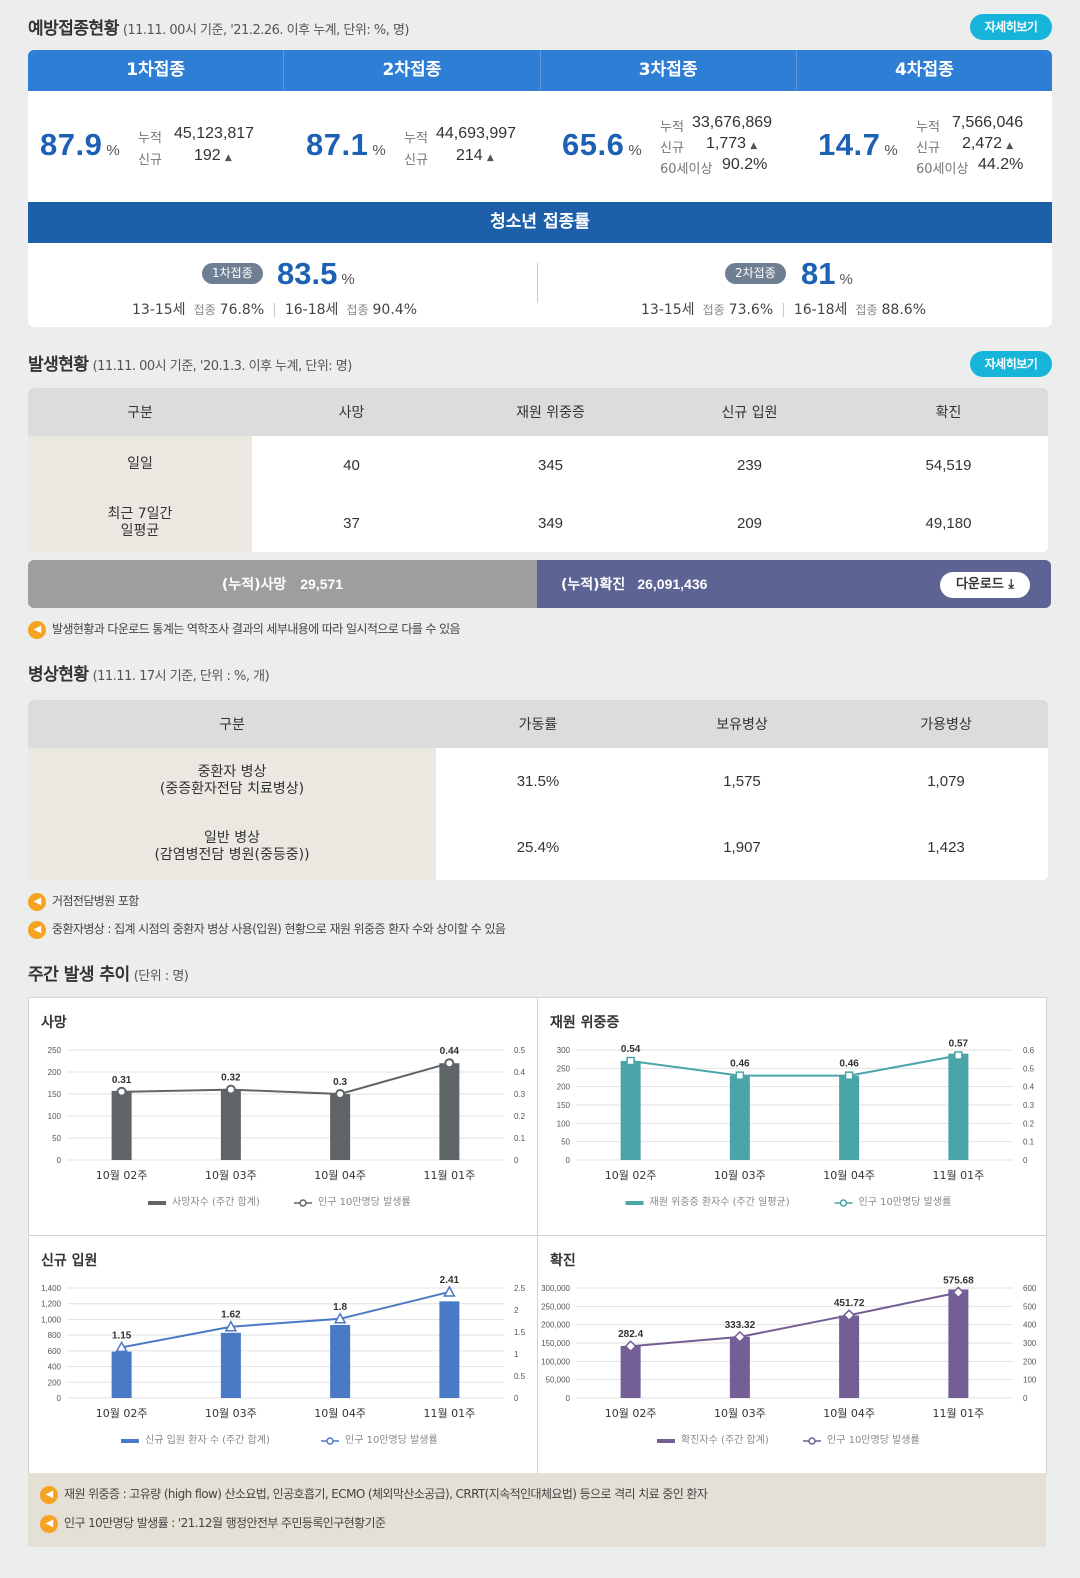  I want to click on data-label: 0.3, so click(340, 1082).